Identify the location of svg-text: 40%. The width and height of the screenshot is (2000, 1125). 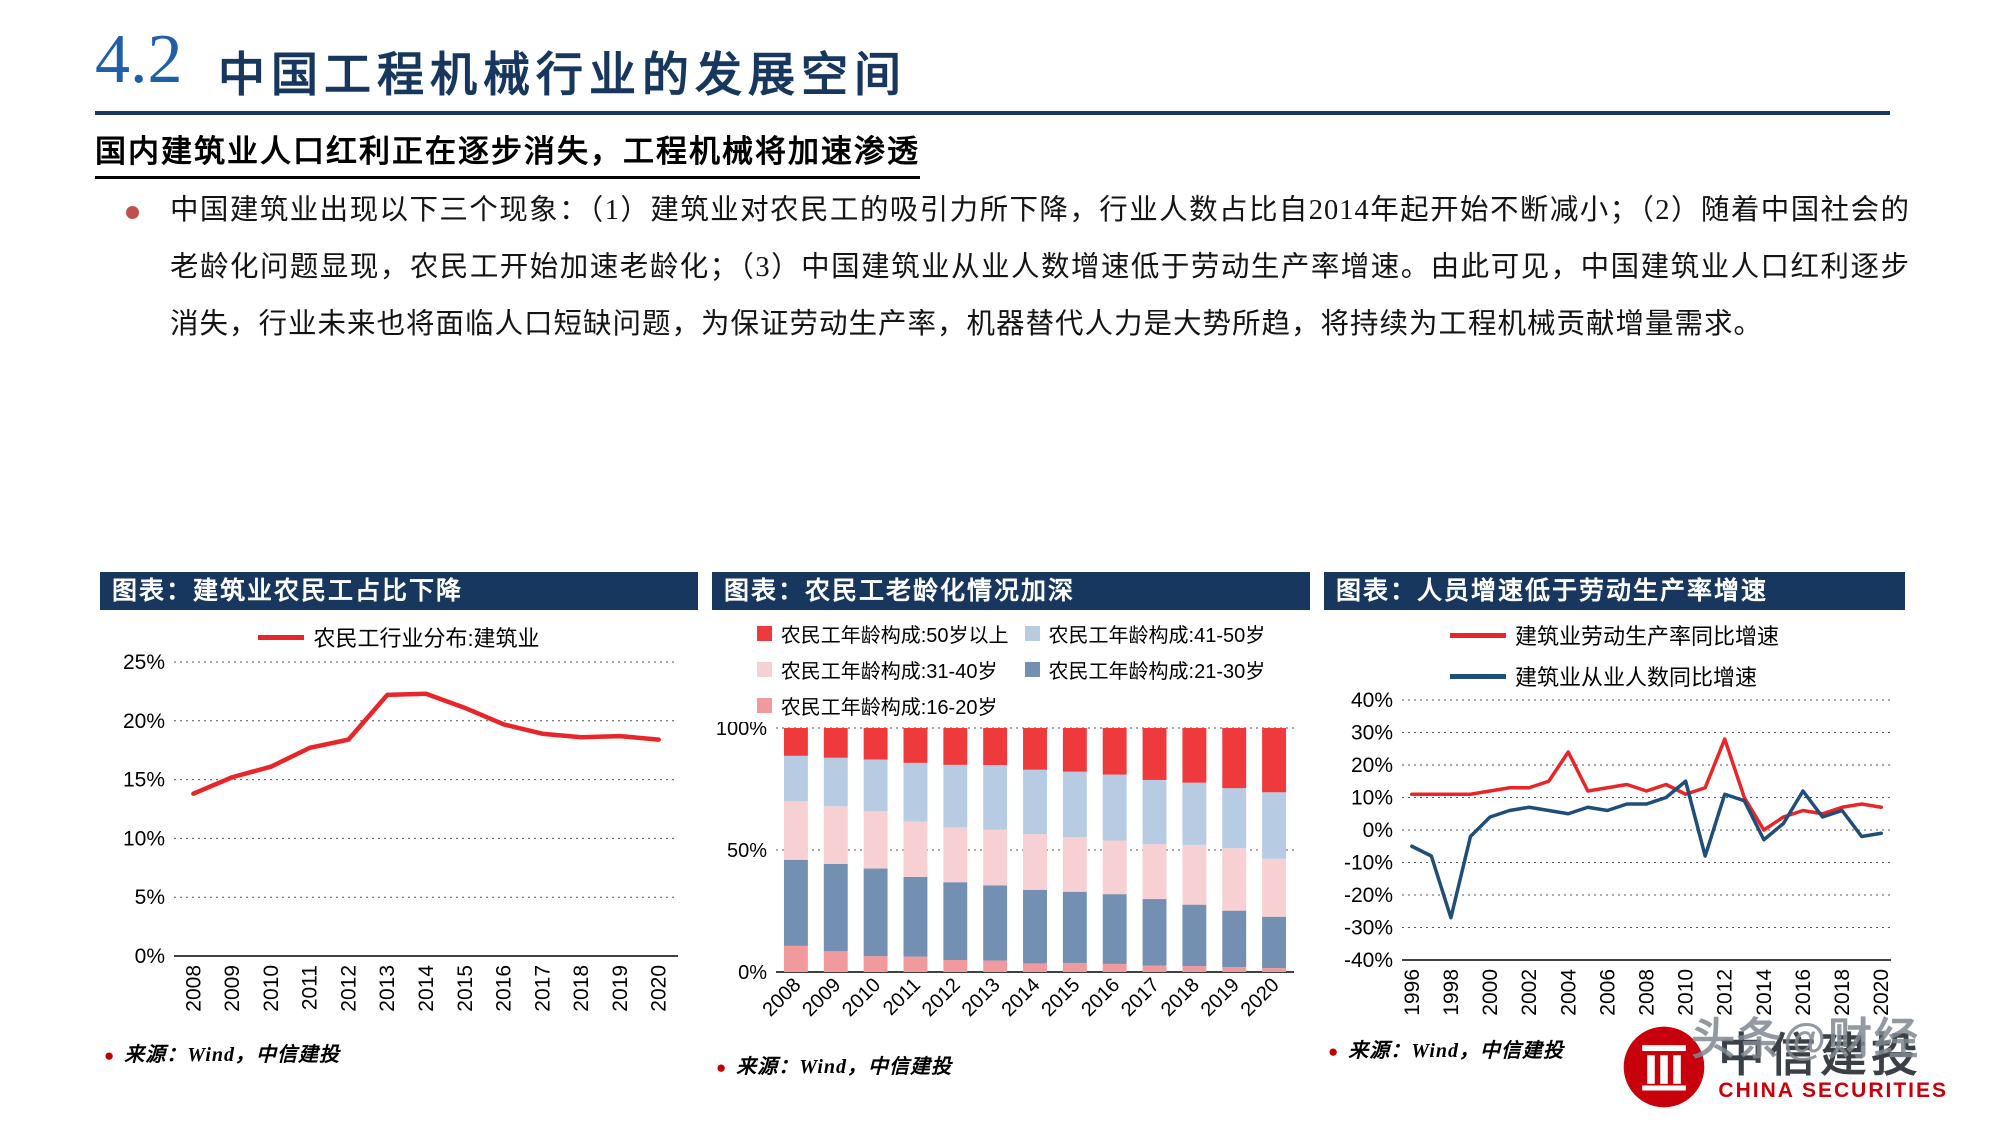
(1372, 702).